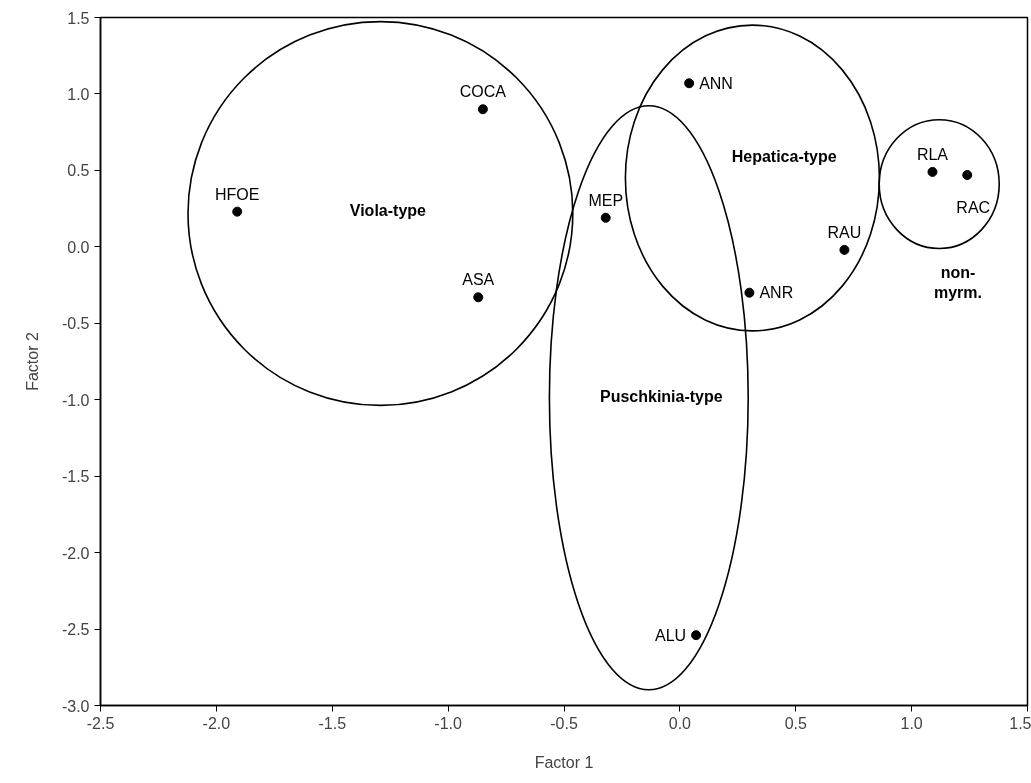  Describe the element at coordinates (32, 361) in the screenshot. I see `y-axis-title: Factor 2` at that location.